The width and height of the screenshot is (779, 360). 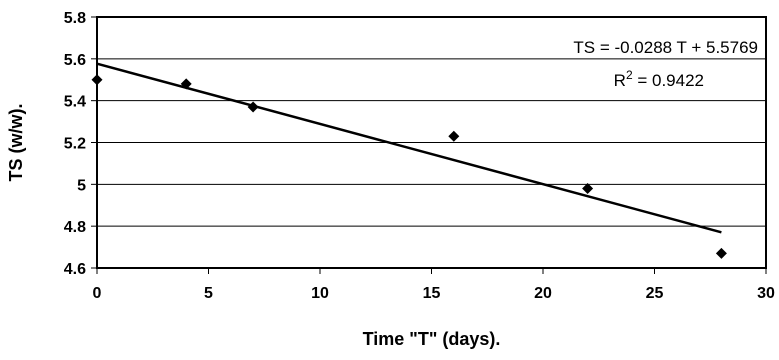 I want to click on x-axis-title: Time "T" (days)., so click(x=432, y=339).